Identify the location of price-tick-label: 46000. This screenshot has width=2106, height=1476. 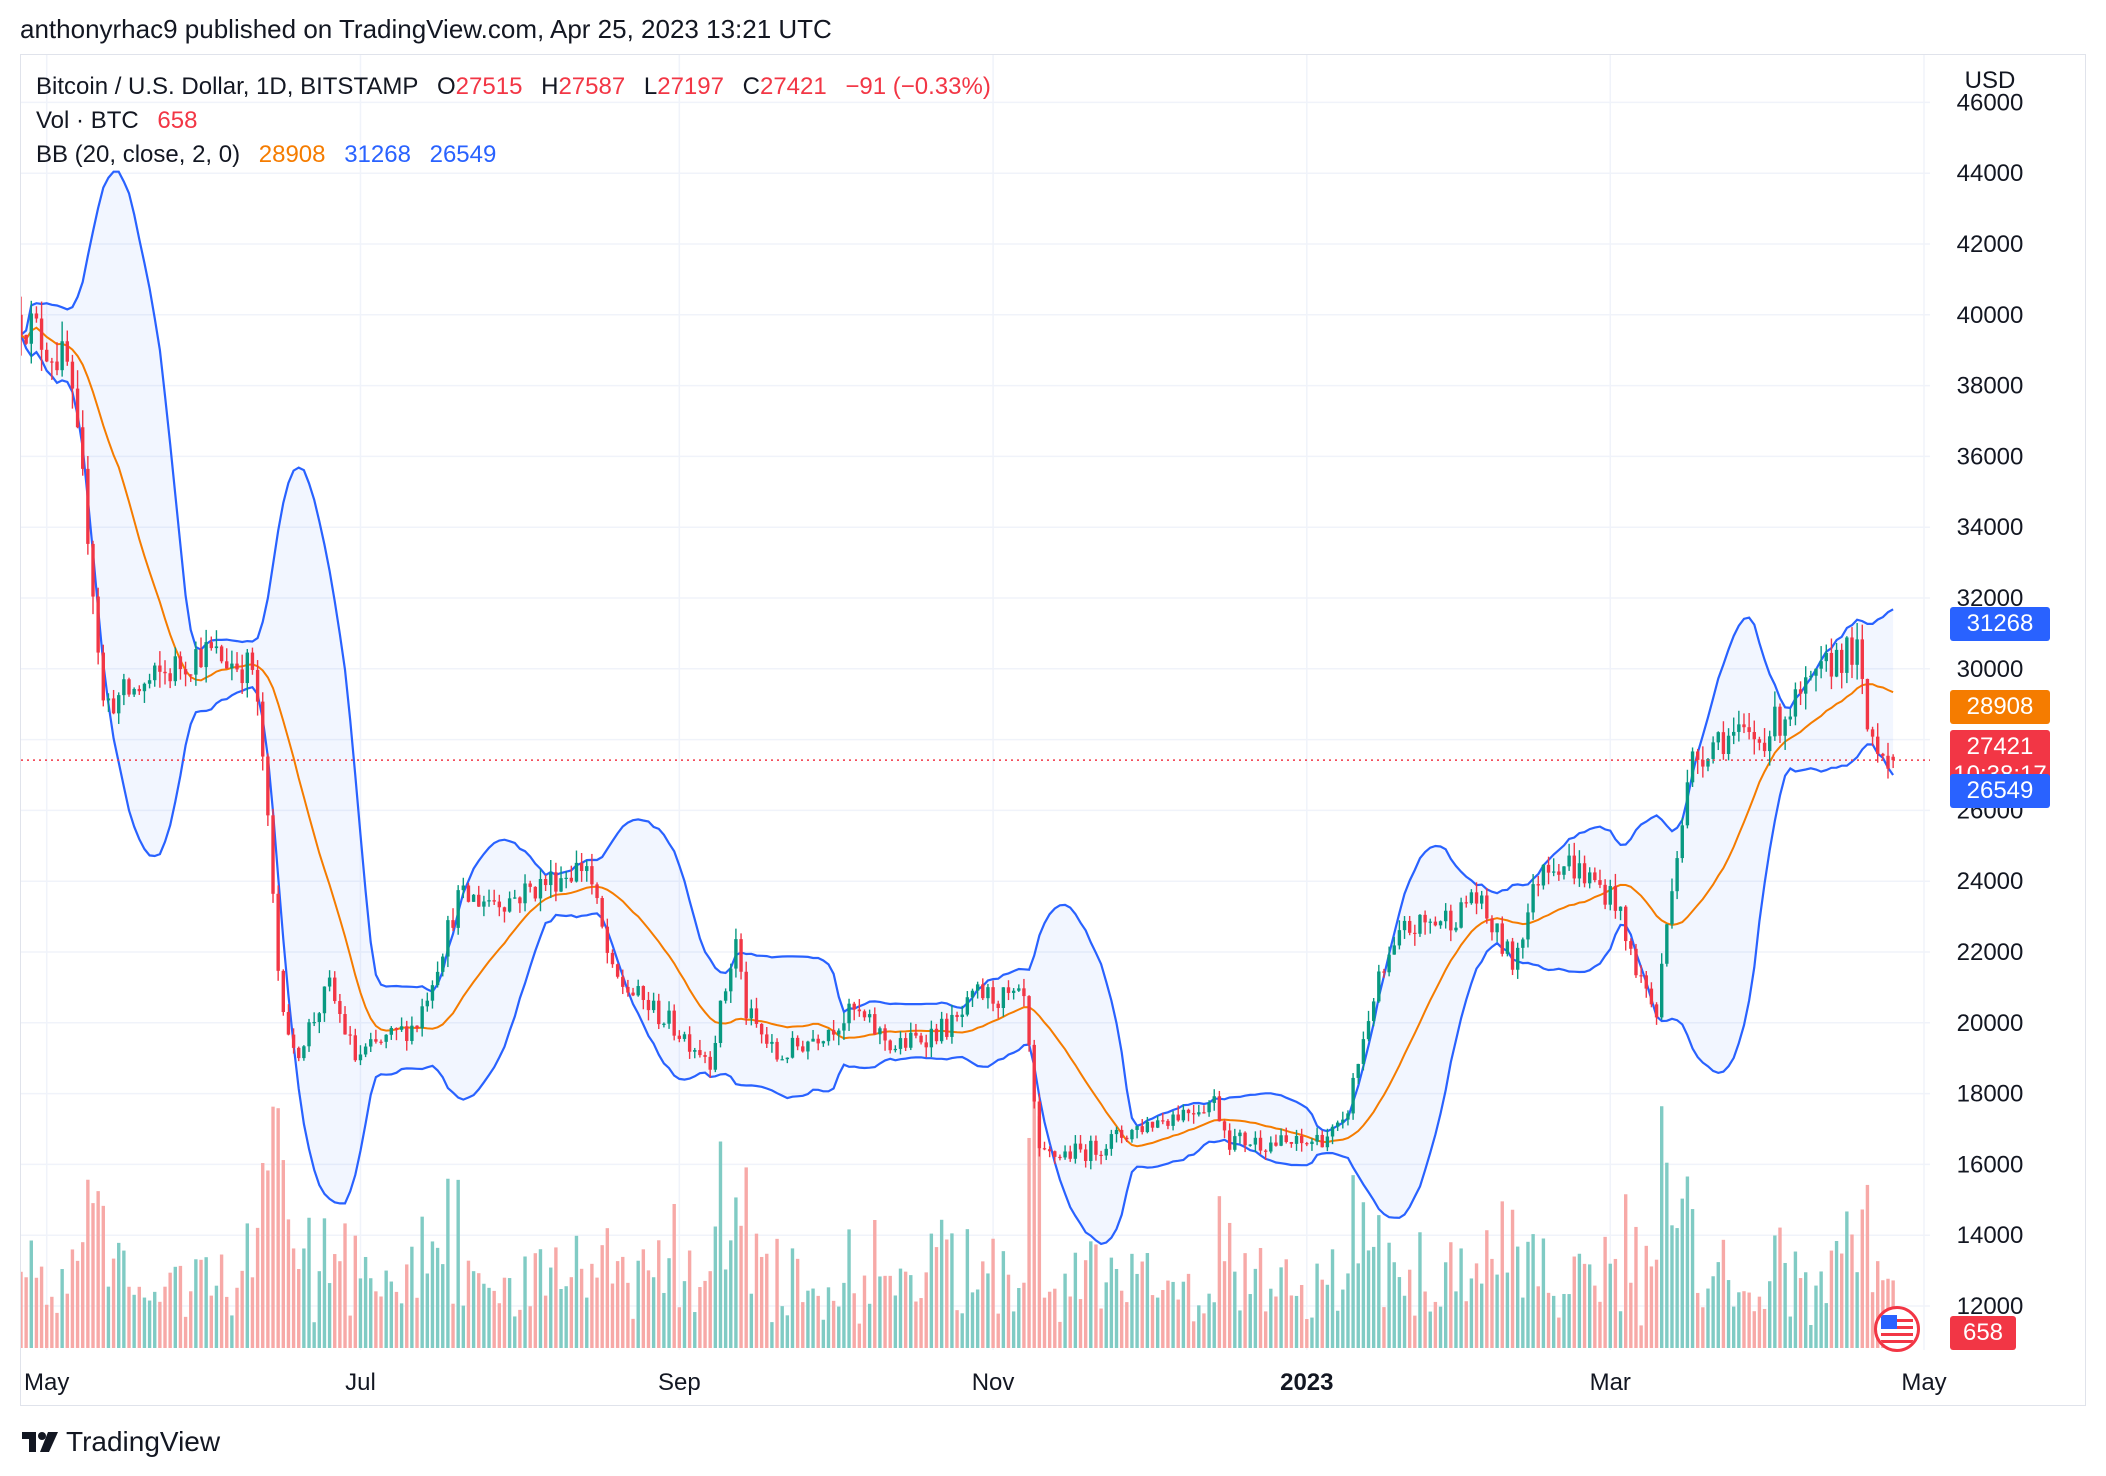
(1990, 102).